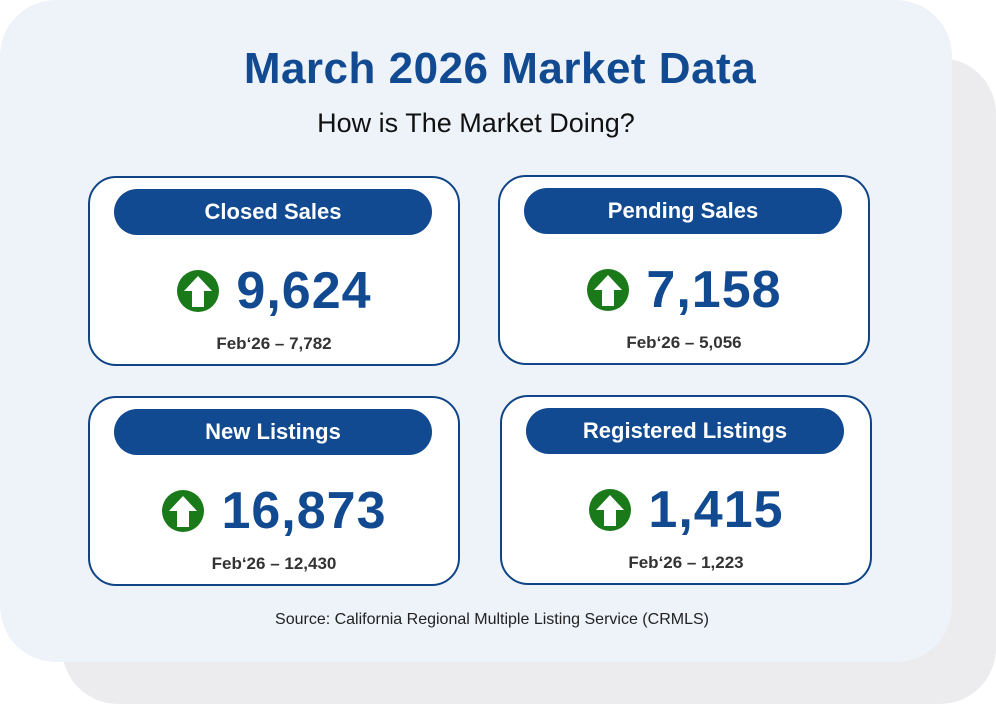 The width and height of the screenshot is (996, 704). I want to click on metric-value-row: 9,624, so click(274, 291).